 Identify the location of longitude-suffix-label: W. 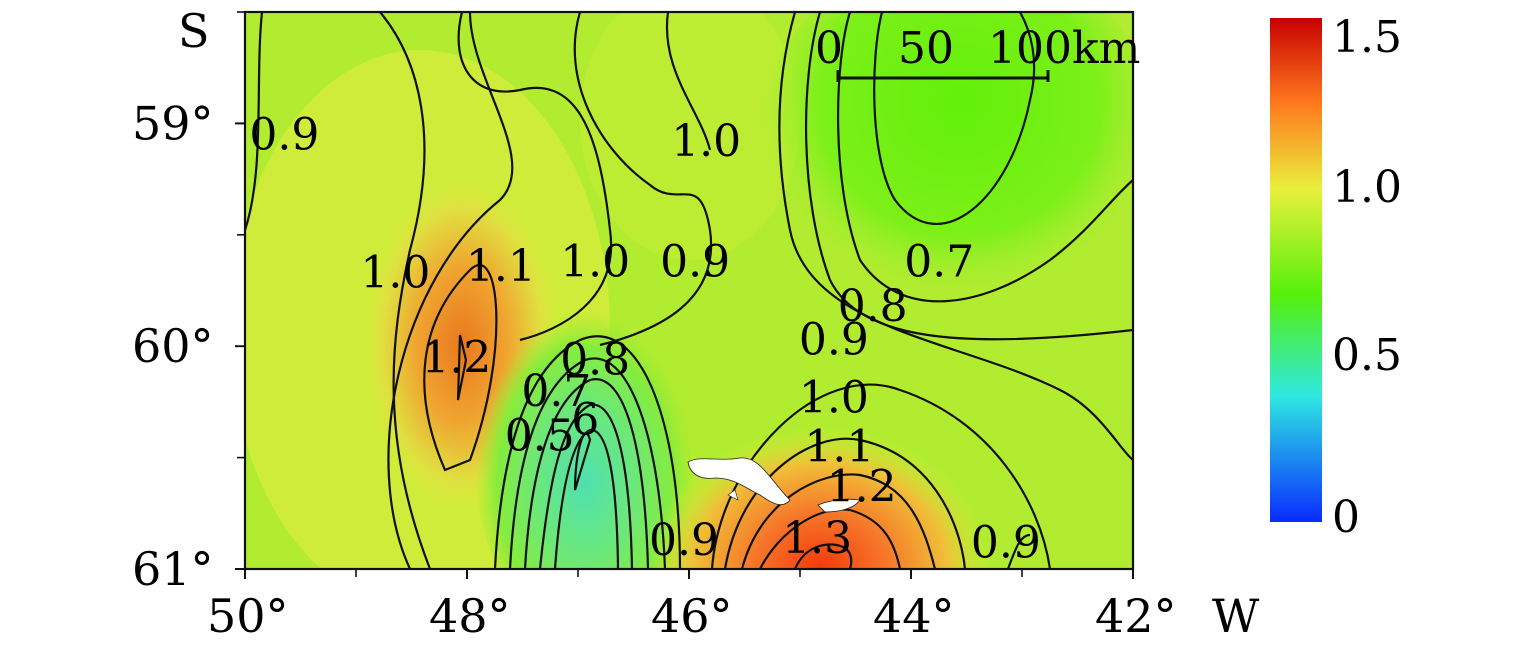
(1236, 616).